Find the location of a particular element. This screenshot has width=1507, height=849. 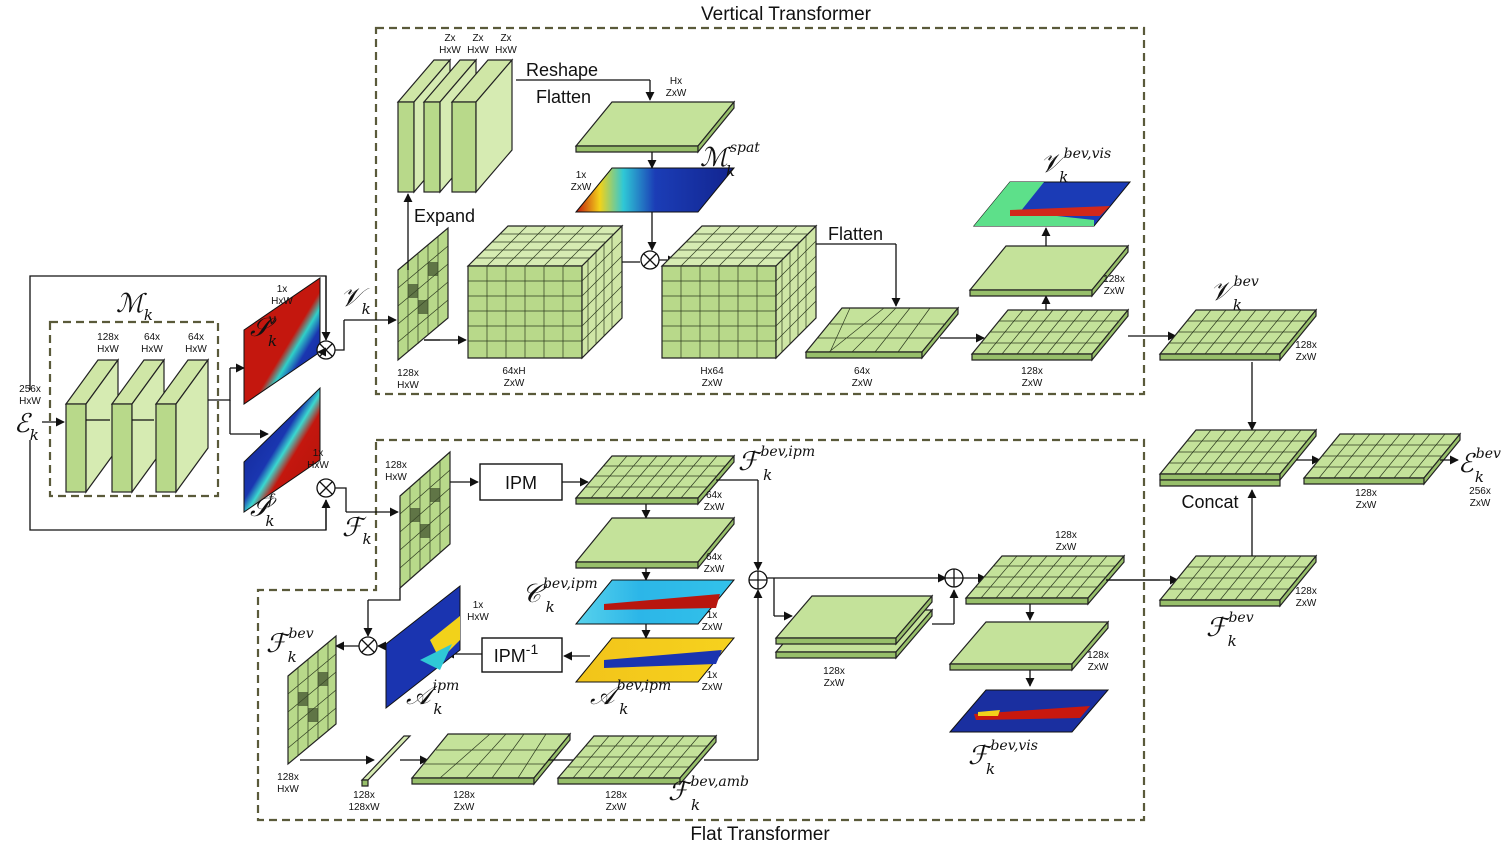

thin-slab is located at coordinates (386, 761).